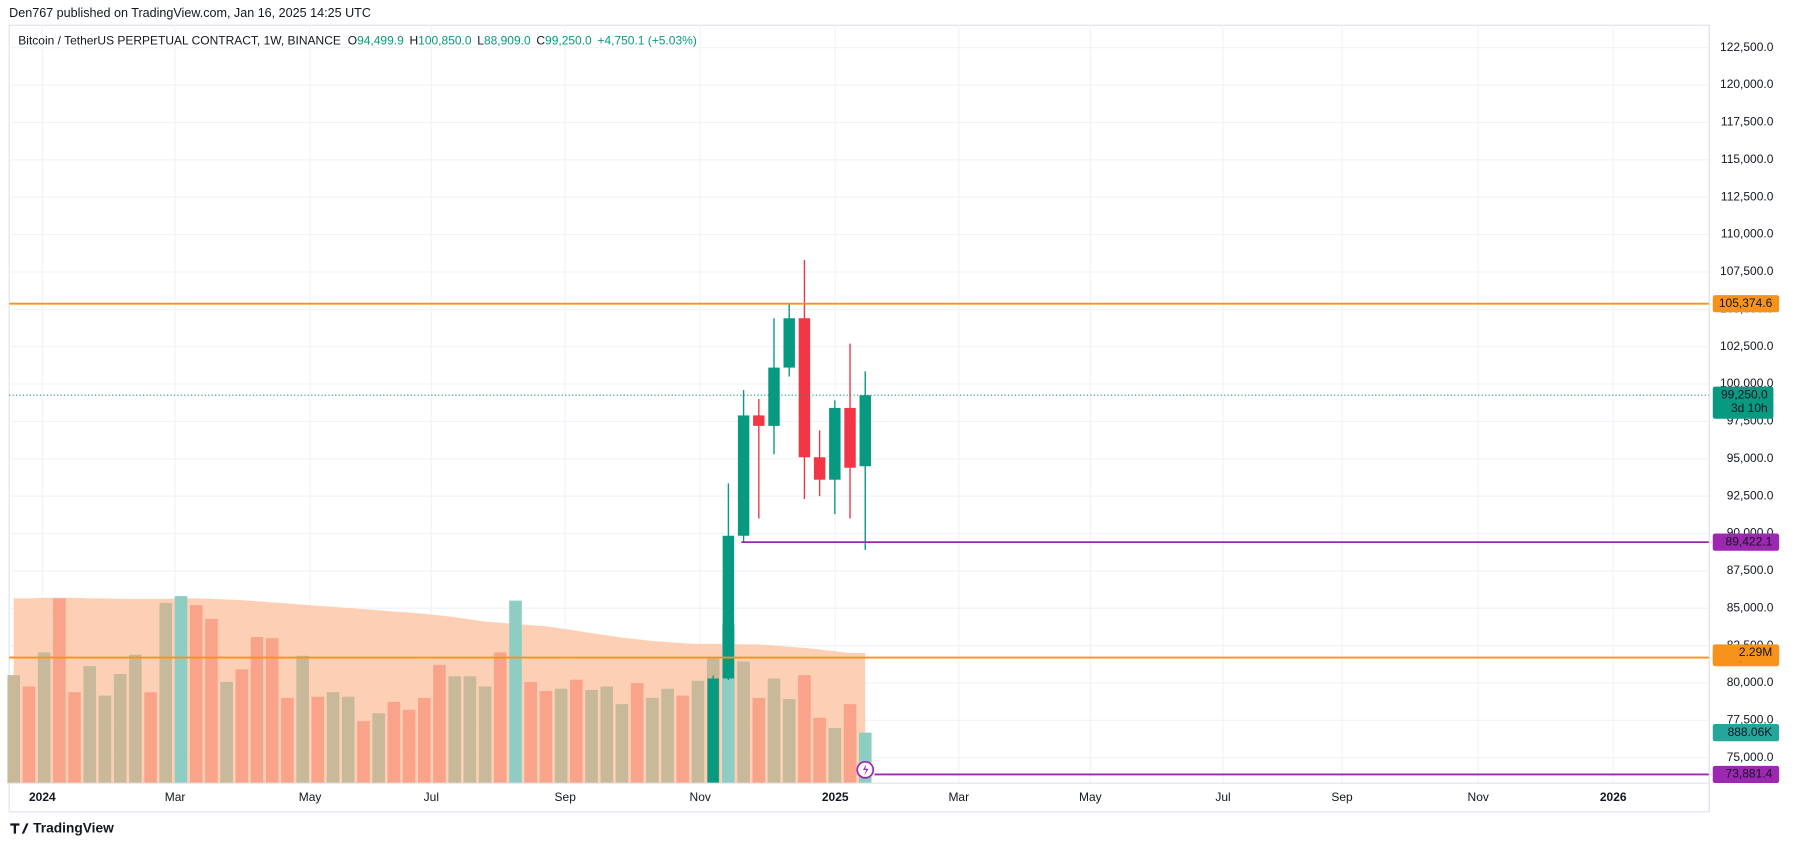 Image resolution: width=1794 pixels, height=844 pixels. I want to click on y-tick-label: 120,000.0, so click(1747, 84).